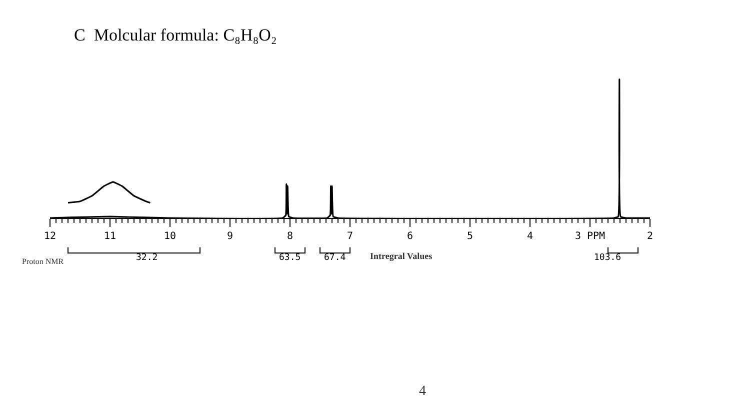 This screenshot has height=412, width=736. What do you see at coordinates (608, 258) in the screenshot?
I see `text: 103.6` at bounding box center [608, 258].